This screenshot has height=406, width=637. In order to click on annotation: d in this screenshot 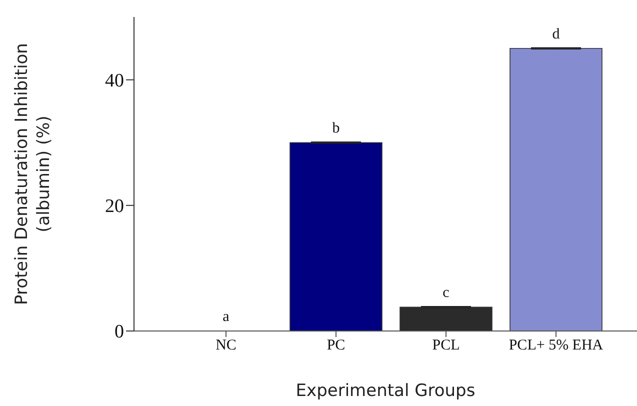, I will do `click(556, 34)`.